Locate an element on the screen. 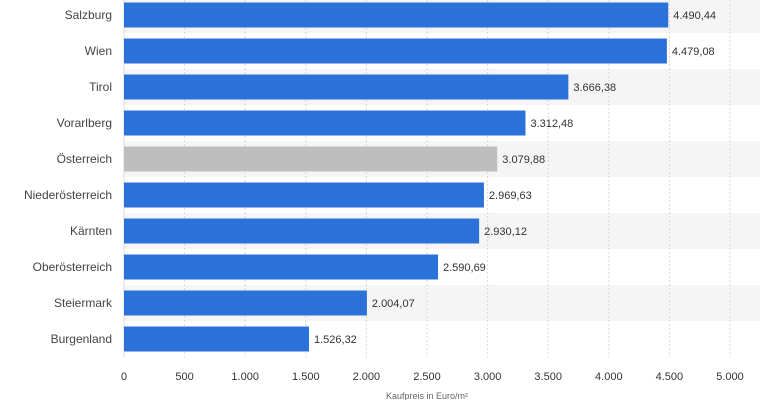  x-tick-label: 2.000 is located at coordinates (367, 377).